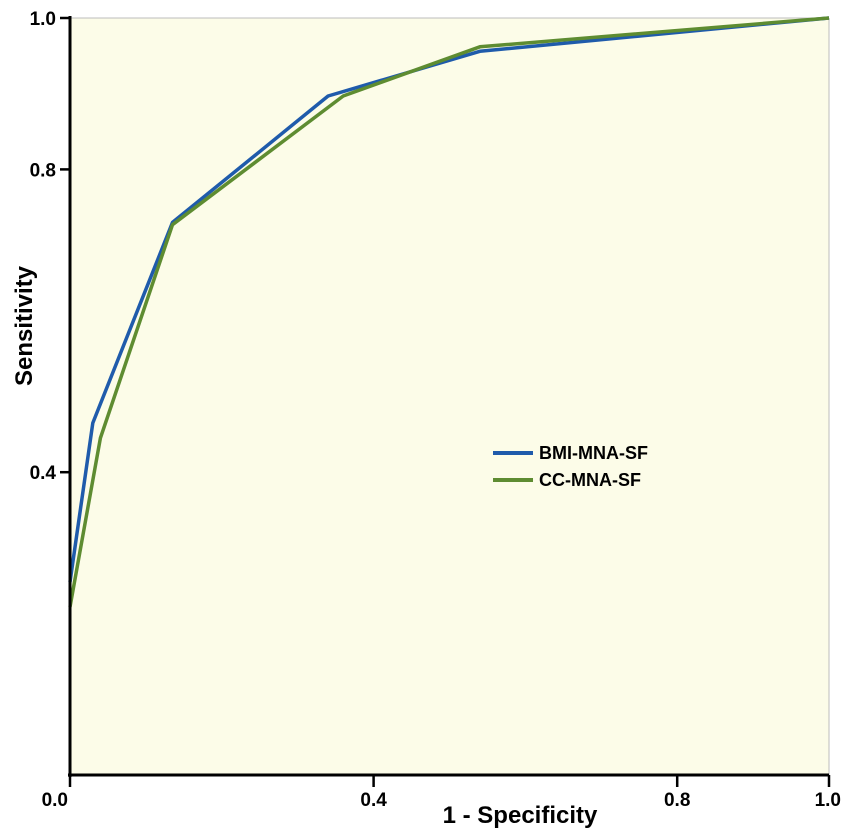 The height and width of the screenshot is (828, 844). Describe the element at coordinates (677, 800) in the screenshot. I see `x-tick-label: 0.8` at that location.